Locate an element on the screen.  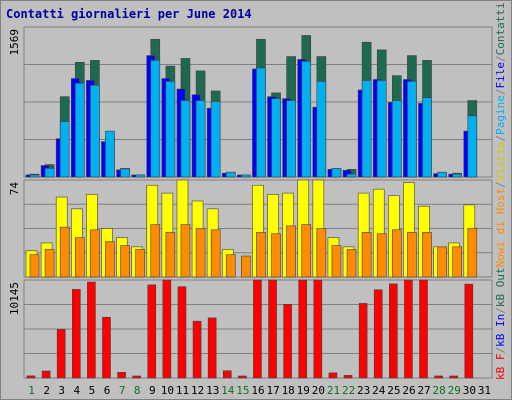
x-tick-label: 27 is located at coordinates (423, 390).